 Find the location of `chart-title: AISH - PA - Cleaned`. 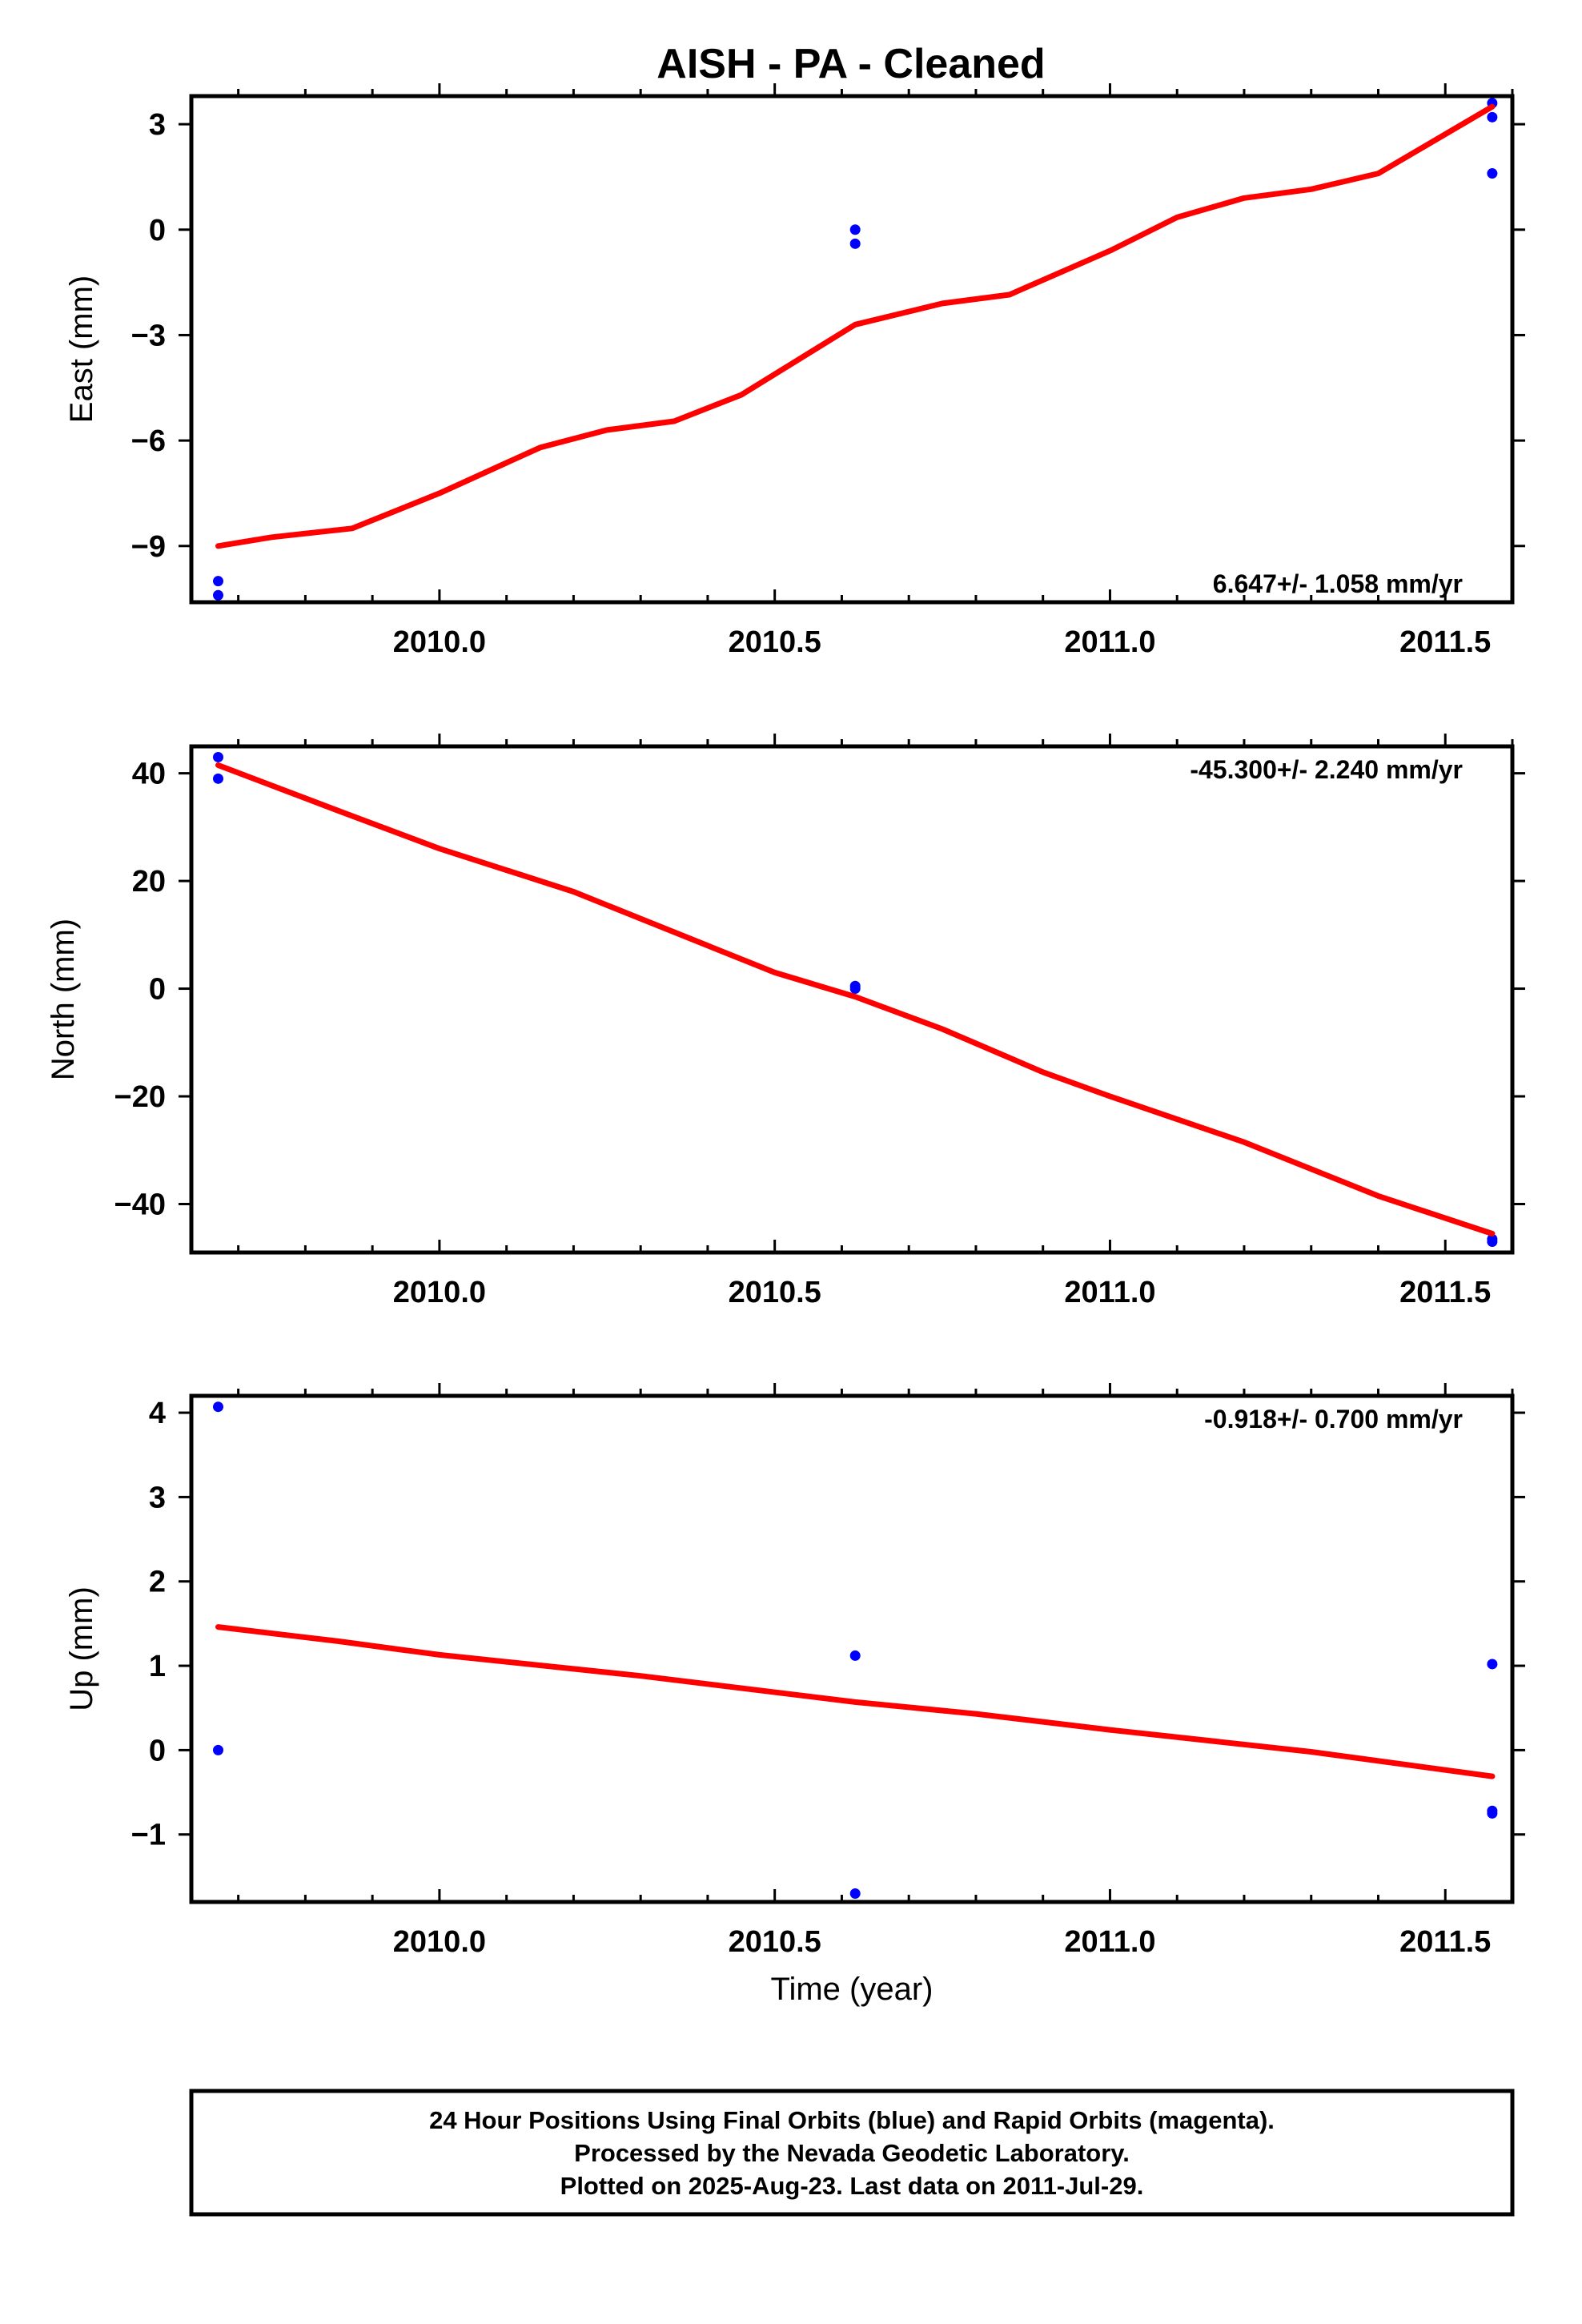

chart-title: AISH - PA - Cleaned is located at coordinates (850, 64).